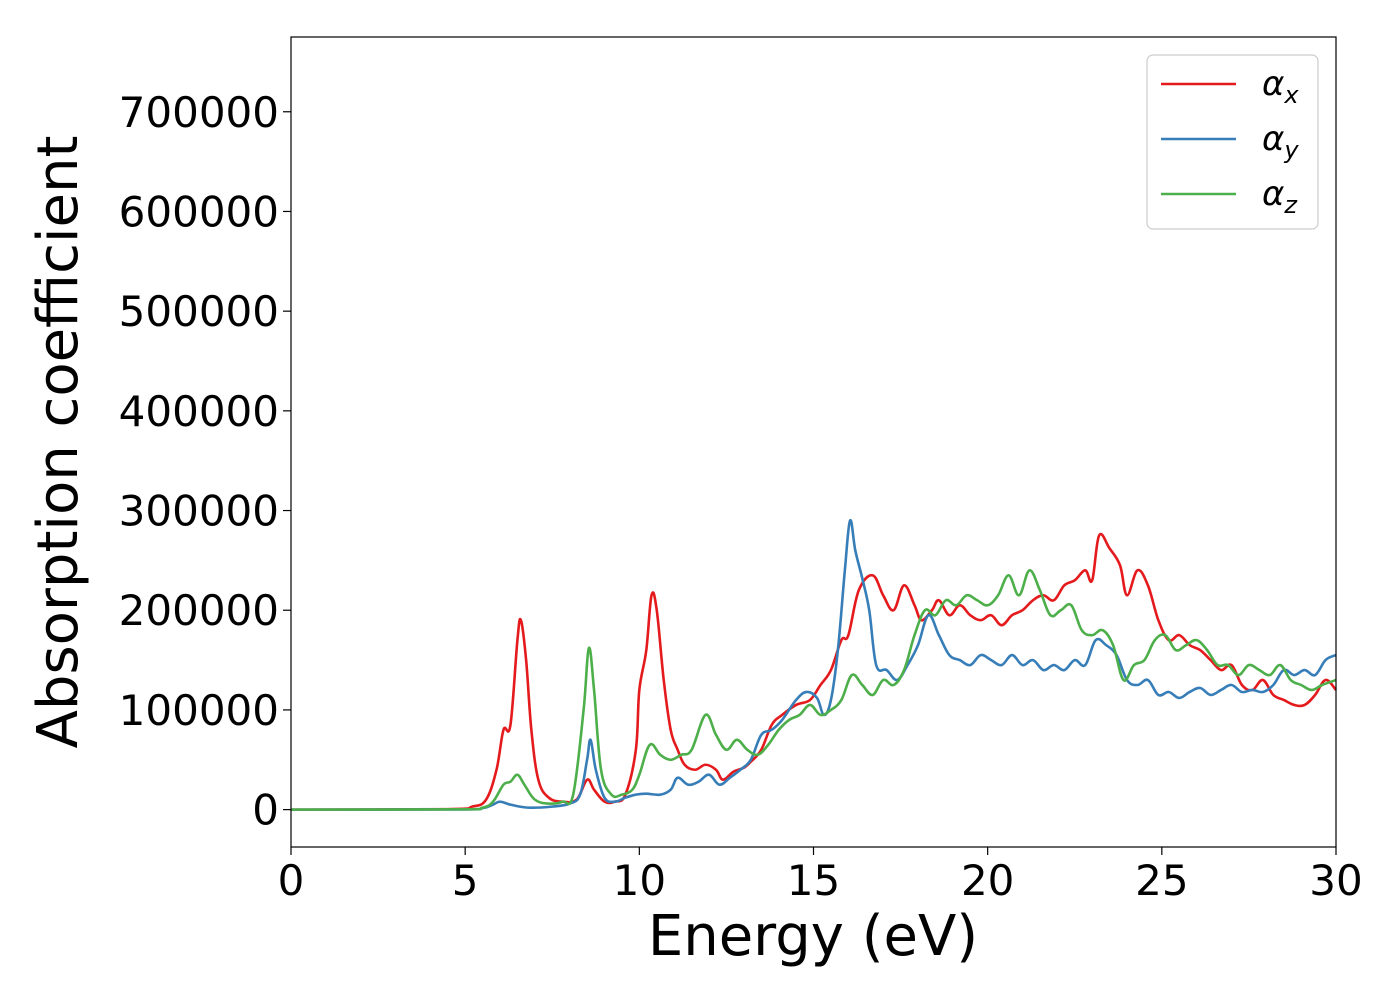 This screenshot has width=1400, height=1000. I want to click on x-axis-ticks: 0 5 10 15 20 25 30, so click(820, 876).